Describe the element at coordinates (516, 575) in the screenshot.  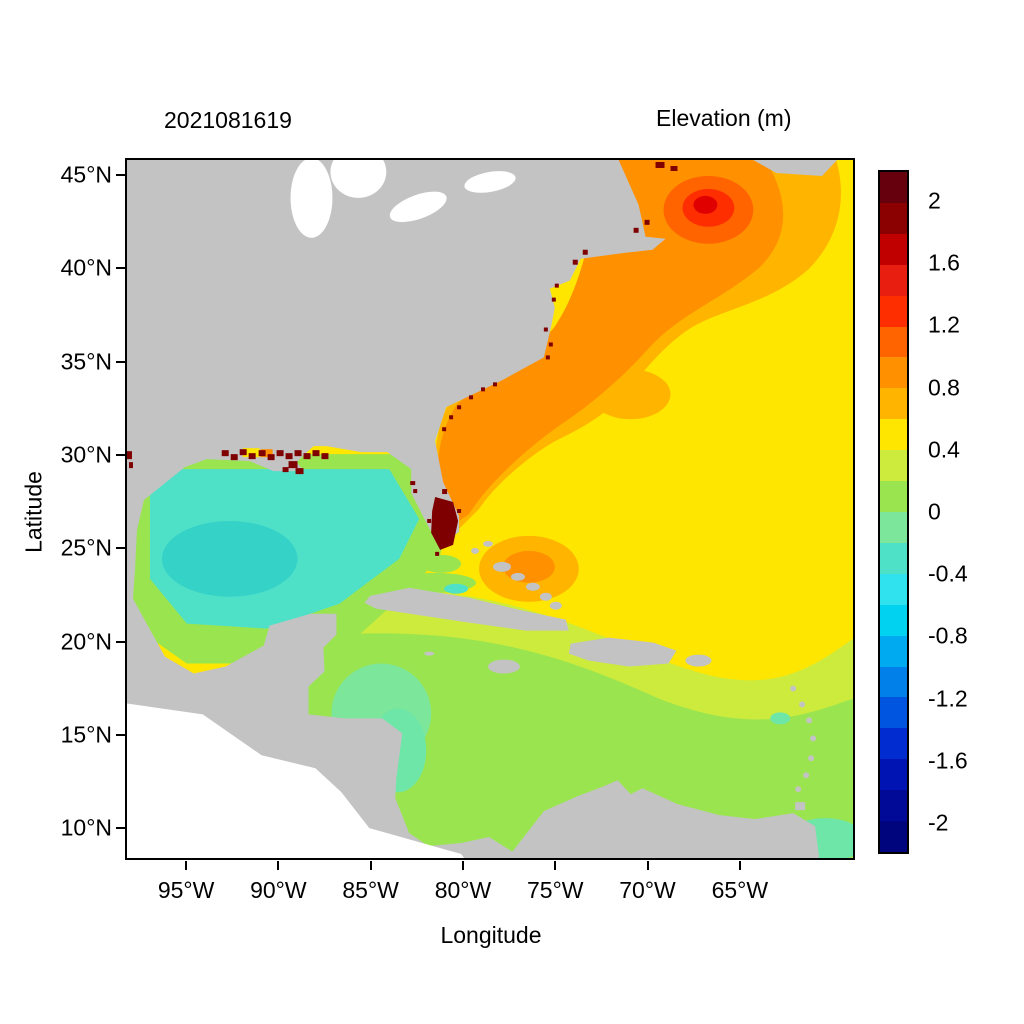
I see `bahamas-islands` at that location.